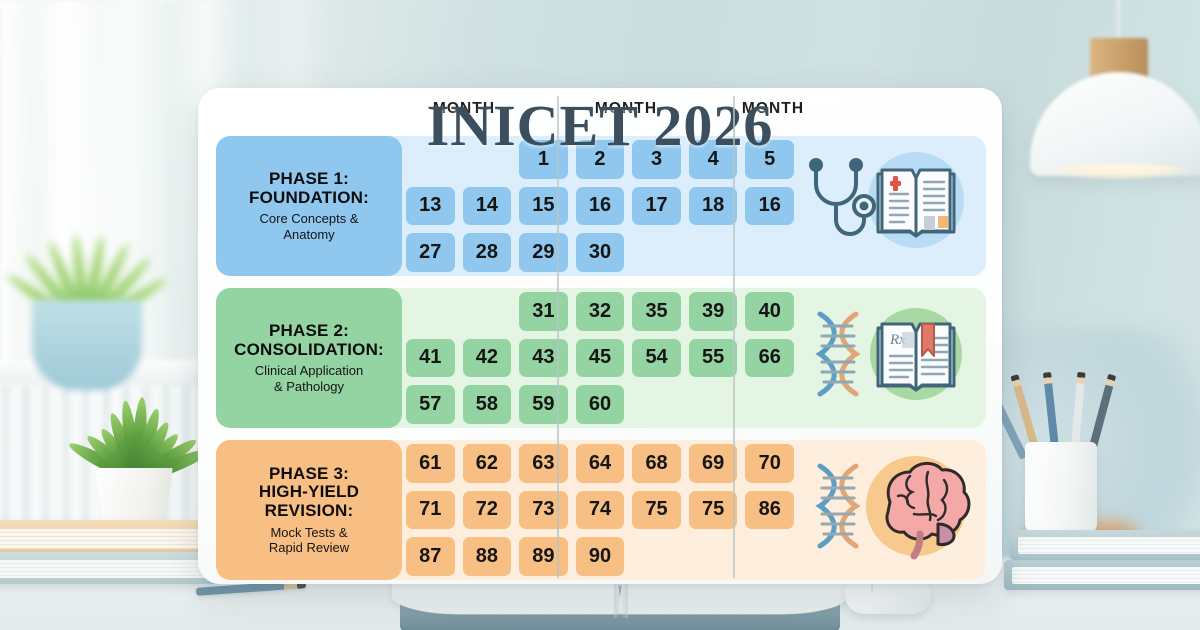 The image size is (1200, 630). Describe the element at coordinates (769, 159) in the screenshot. I see `calendar-day-cell: 5` at that location.